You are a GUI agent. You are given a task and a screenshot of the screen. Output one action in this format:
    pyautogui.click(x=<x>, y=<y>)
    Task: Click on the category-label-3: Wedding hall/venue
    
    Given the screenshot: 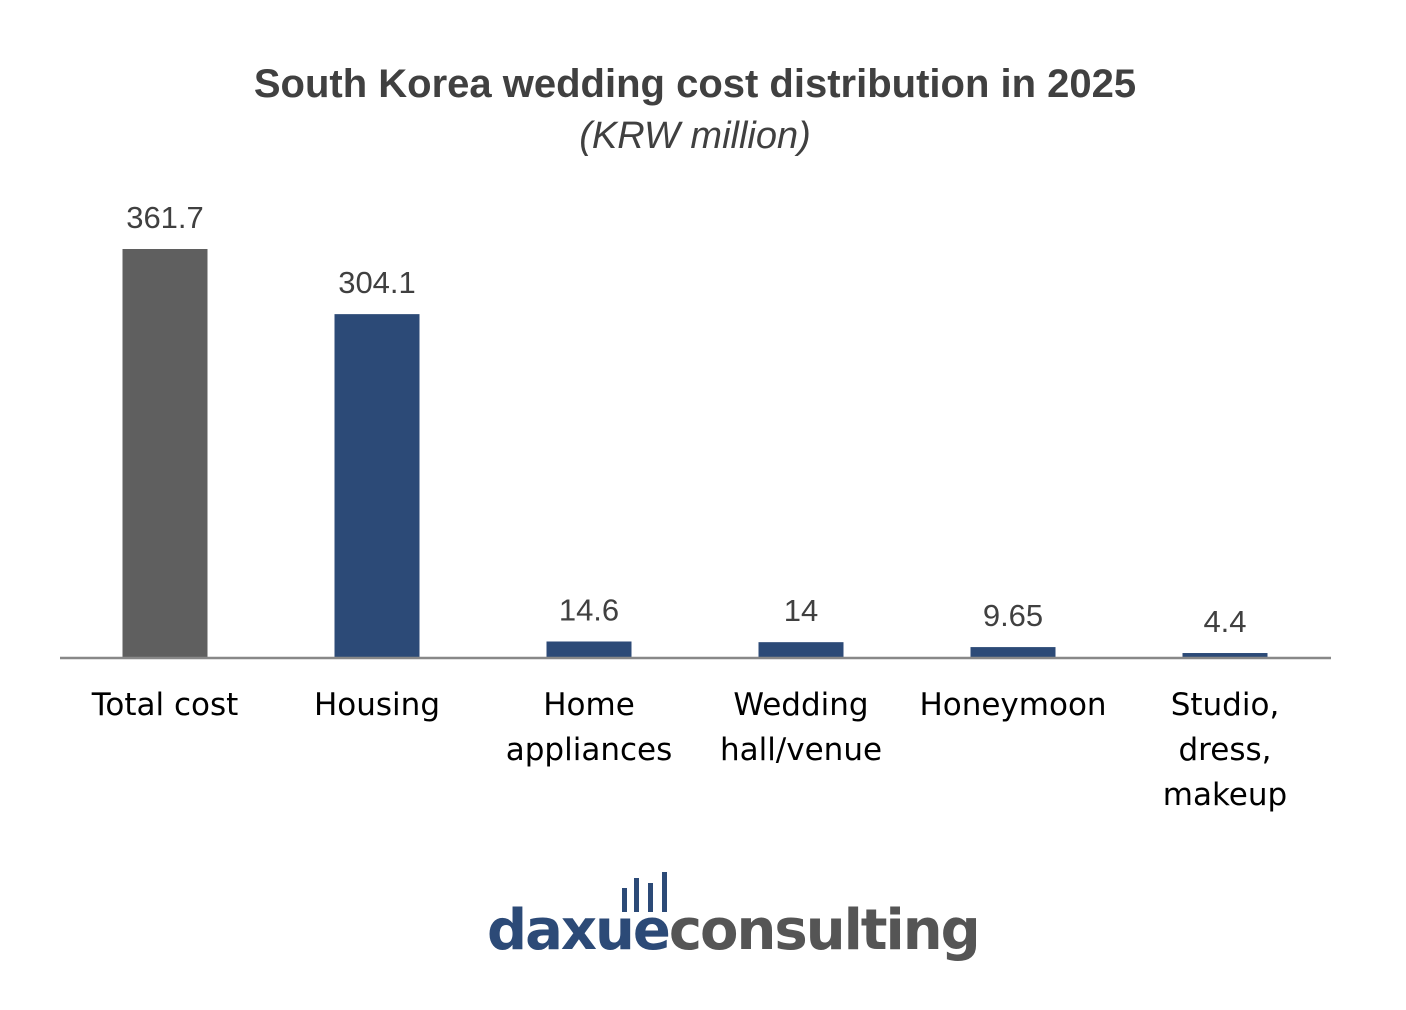 What is the action you would take?
    pyautogui.click(x=801, y=727)
    